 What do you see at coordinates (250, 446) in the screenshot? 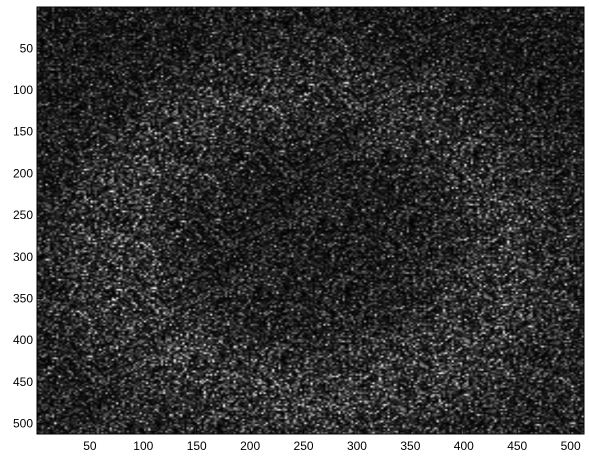
I see `x-tick-label: 200` at bounding box center [250, 446].